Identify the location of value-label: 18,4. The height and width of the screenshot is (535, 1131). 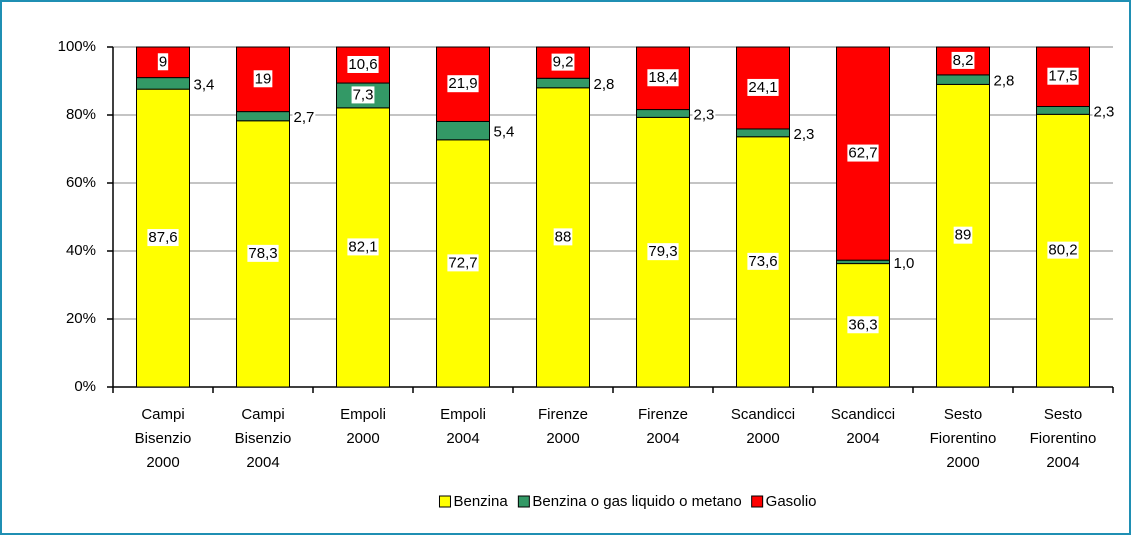
(662, 77).